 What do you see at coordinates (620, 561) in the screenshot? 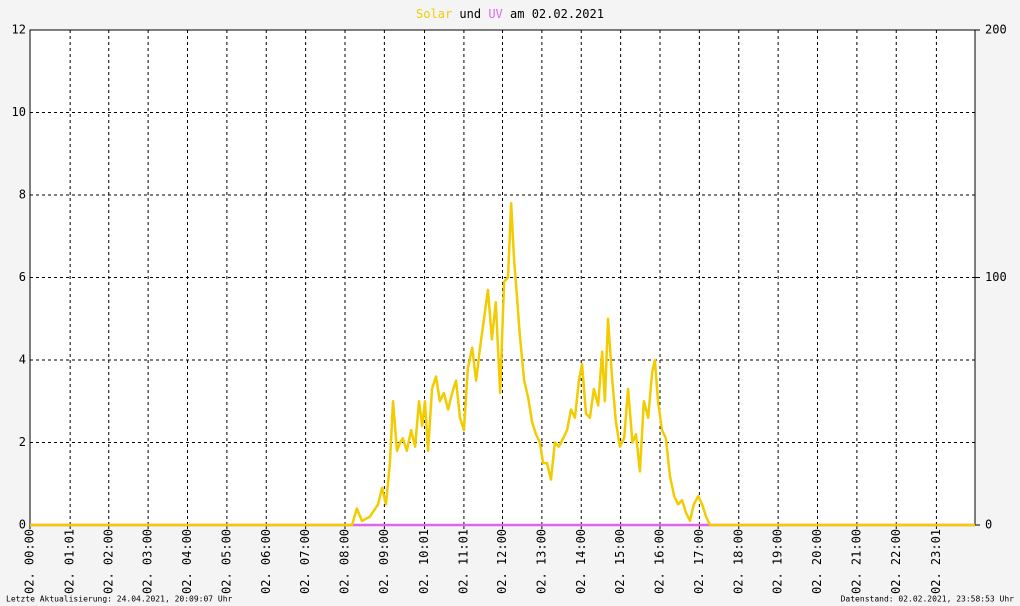
I see `x-tick-label: 02. 15:00` at bounding box center [620, 561].